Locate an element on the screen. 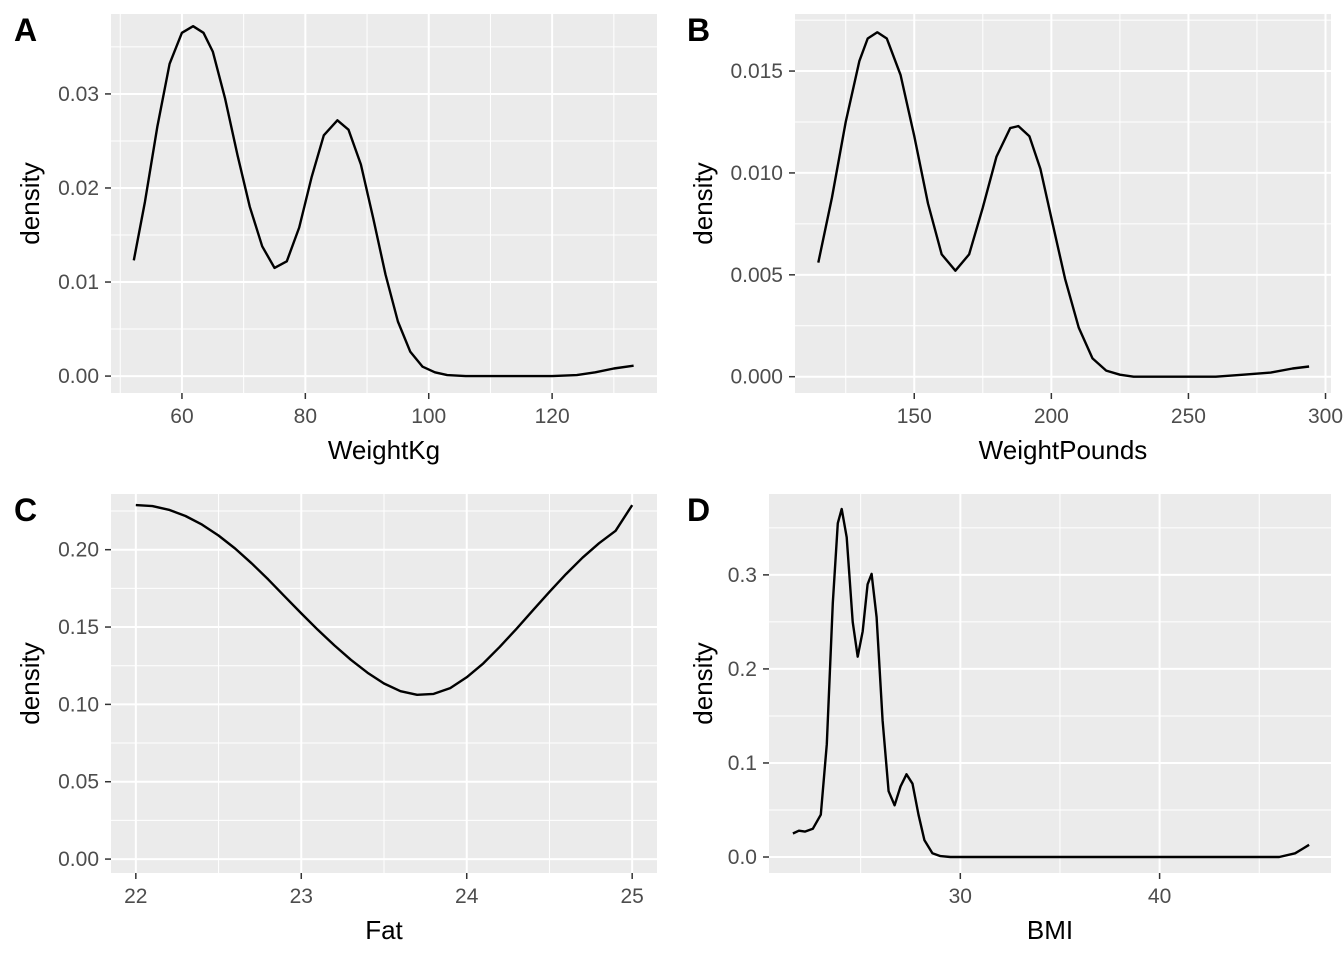  y-tick-label: 0.01 is located at coordinates (78, 282).